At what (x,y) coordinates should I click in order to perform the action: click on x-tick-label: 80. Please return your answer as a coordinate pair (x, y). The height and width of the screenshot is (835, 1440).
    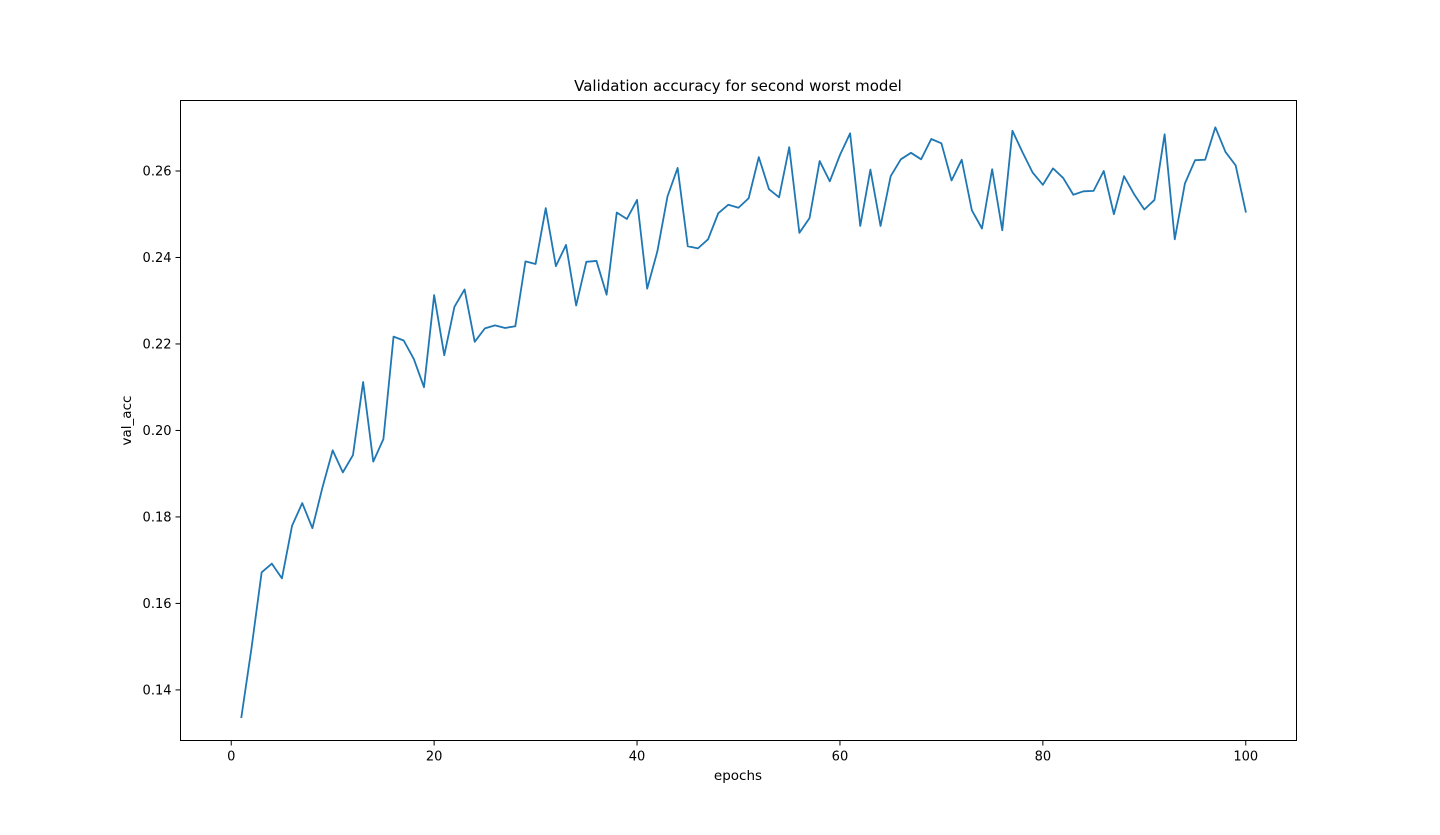
    Looking at the image, I should click on (1043, 757).